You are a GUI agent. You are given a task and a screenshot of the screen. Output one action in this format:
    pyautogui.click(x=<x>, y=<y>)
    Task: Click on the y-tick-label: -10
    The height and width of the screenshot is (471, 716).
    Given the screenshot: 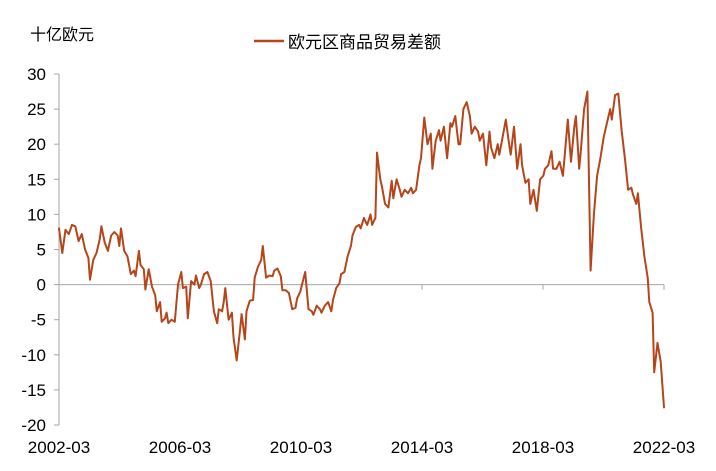 What is the action you would take?
    pyautogui.click(x=33, y=355)
    